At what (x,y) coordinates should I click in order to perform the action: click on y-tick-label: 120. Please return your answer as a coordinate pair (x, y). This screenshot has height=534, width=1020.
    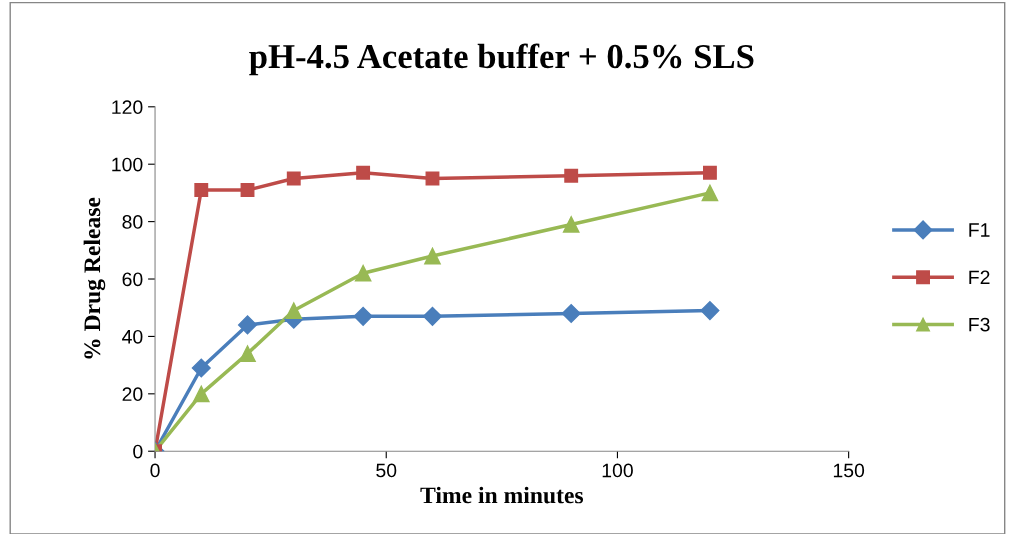
    Looking at the image, I should click on (127, 107).